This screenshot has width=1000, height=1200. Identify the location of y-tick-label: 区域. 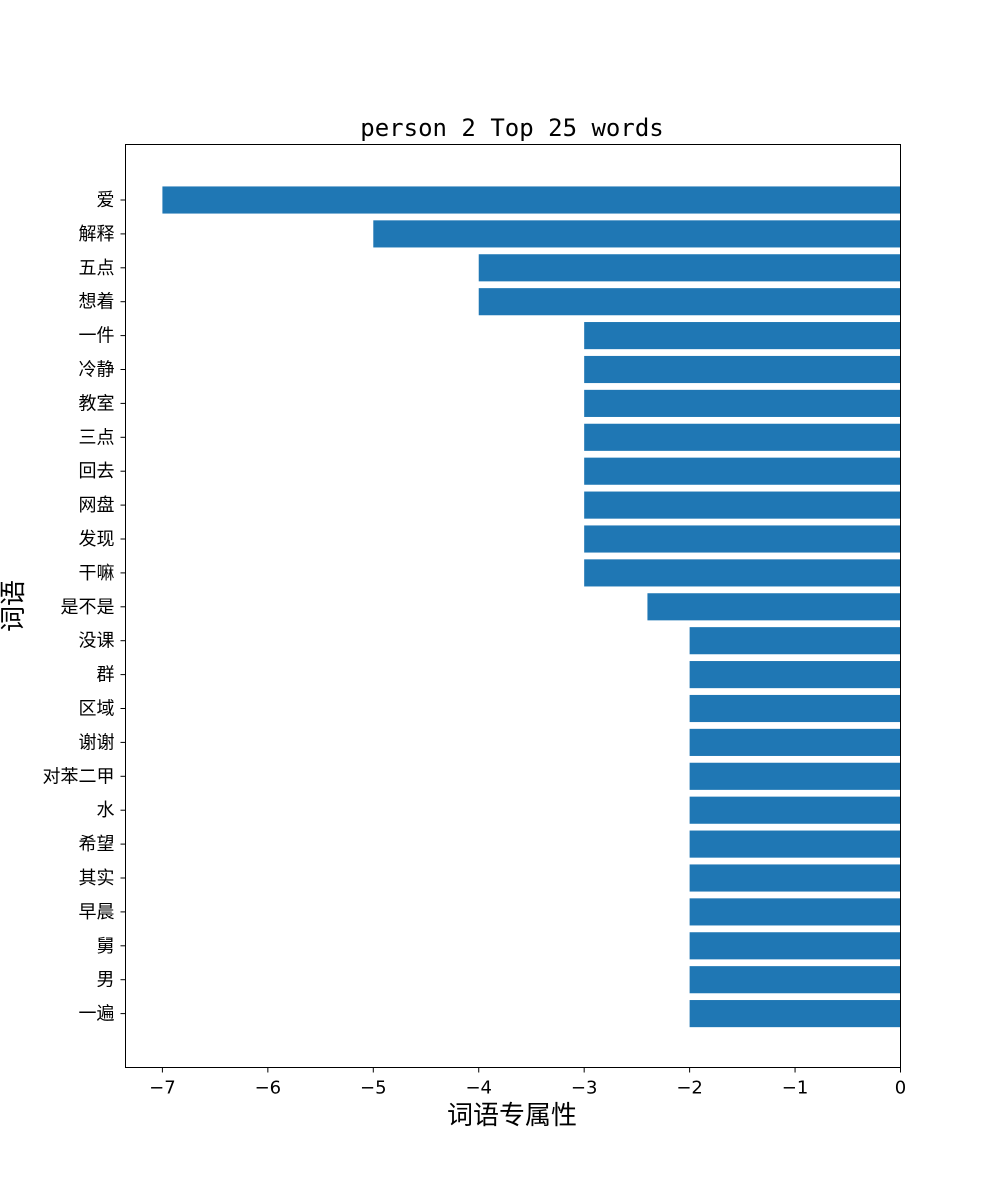
(97, 709).